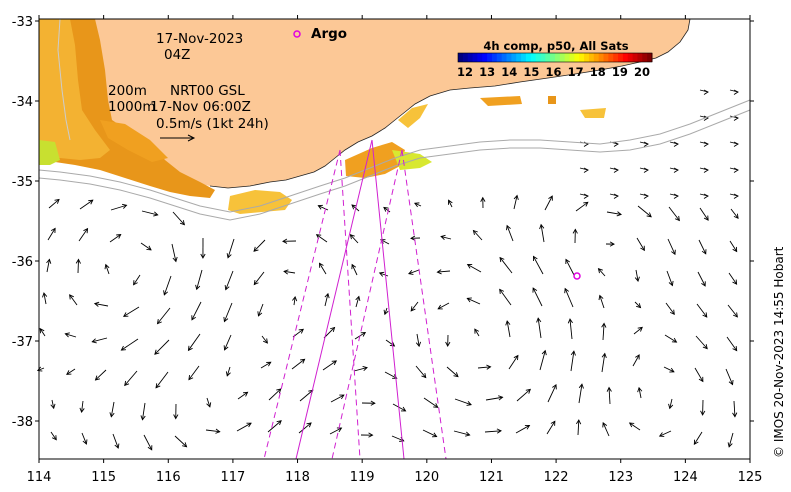 Image resolution: width=791 pixels, height=492 pixels. What do you see at coordinates (576, 72) in the screenshot?
I see `colorbar-tick-label: 17` at bounding box center [576, 72].